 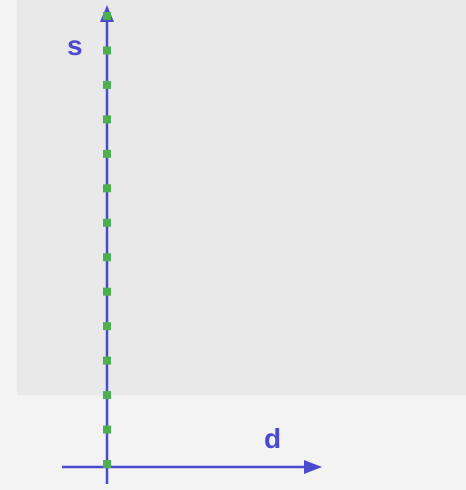 I want to click on x-axis-arrowhead, so click(x=313, y=467).